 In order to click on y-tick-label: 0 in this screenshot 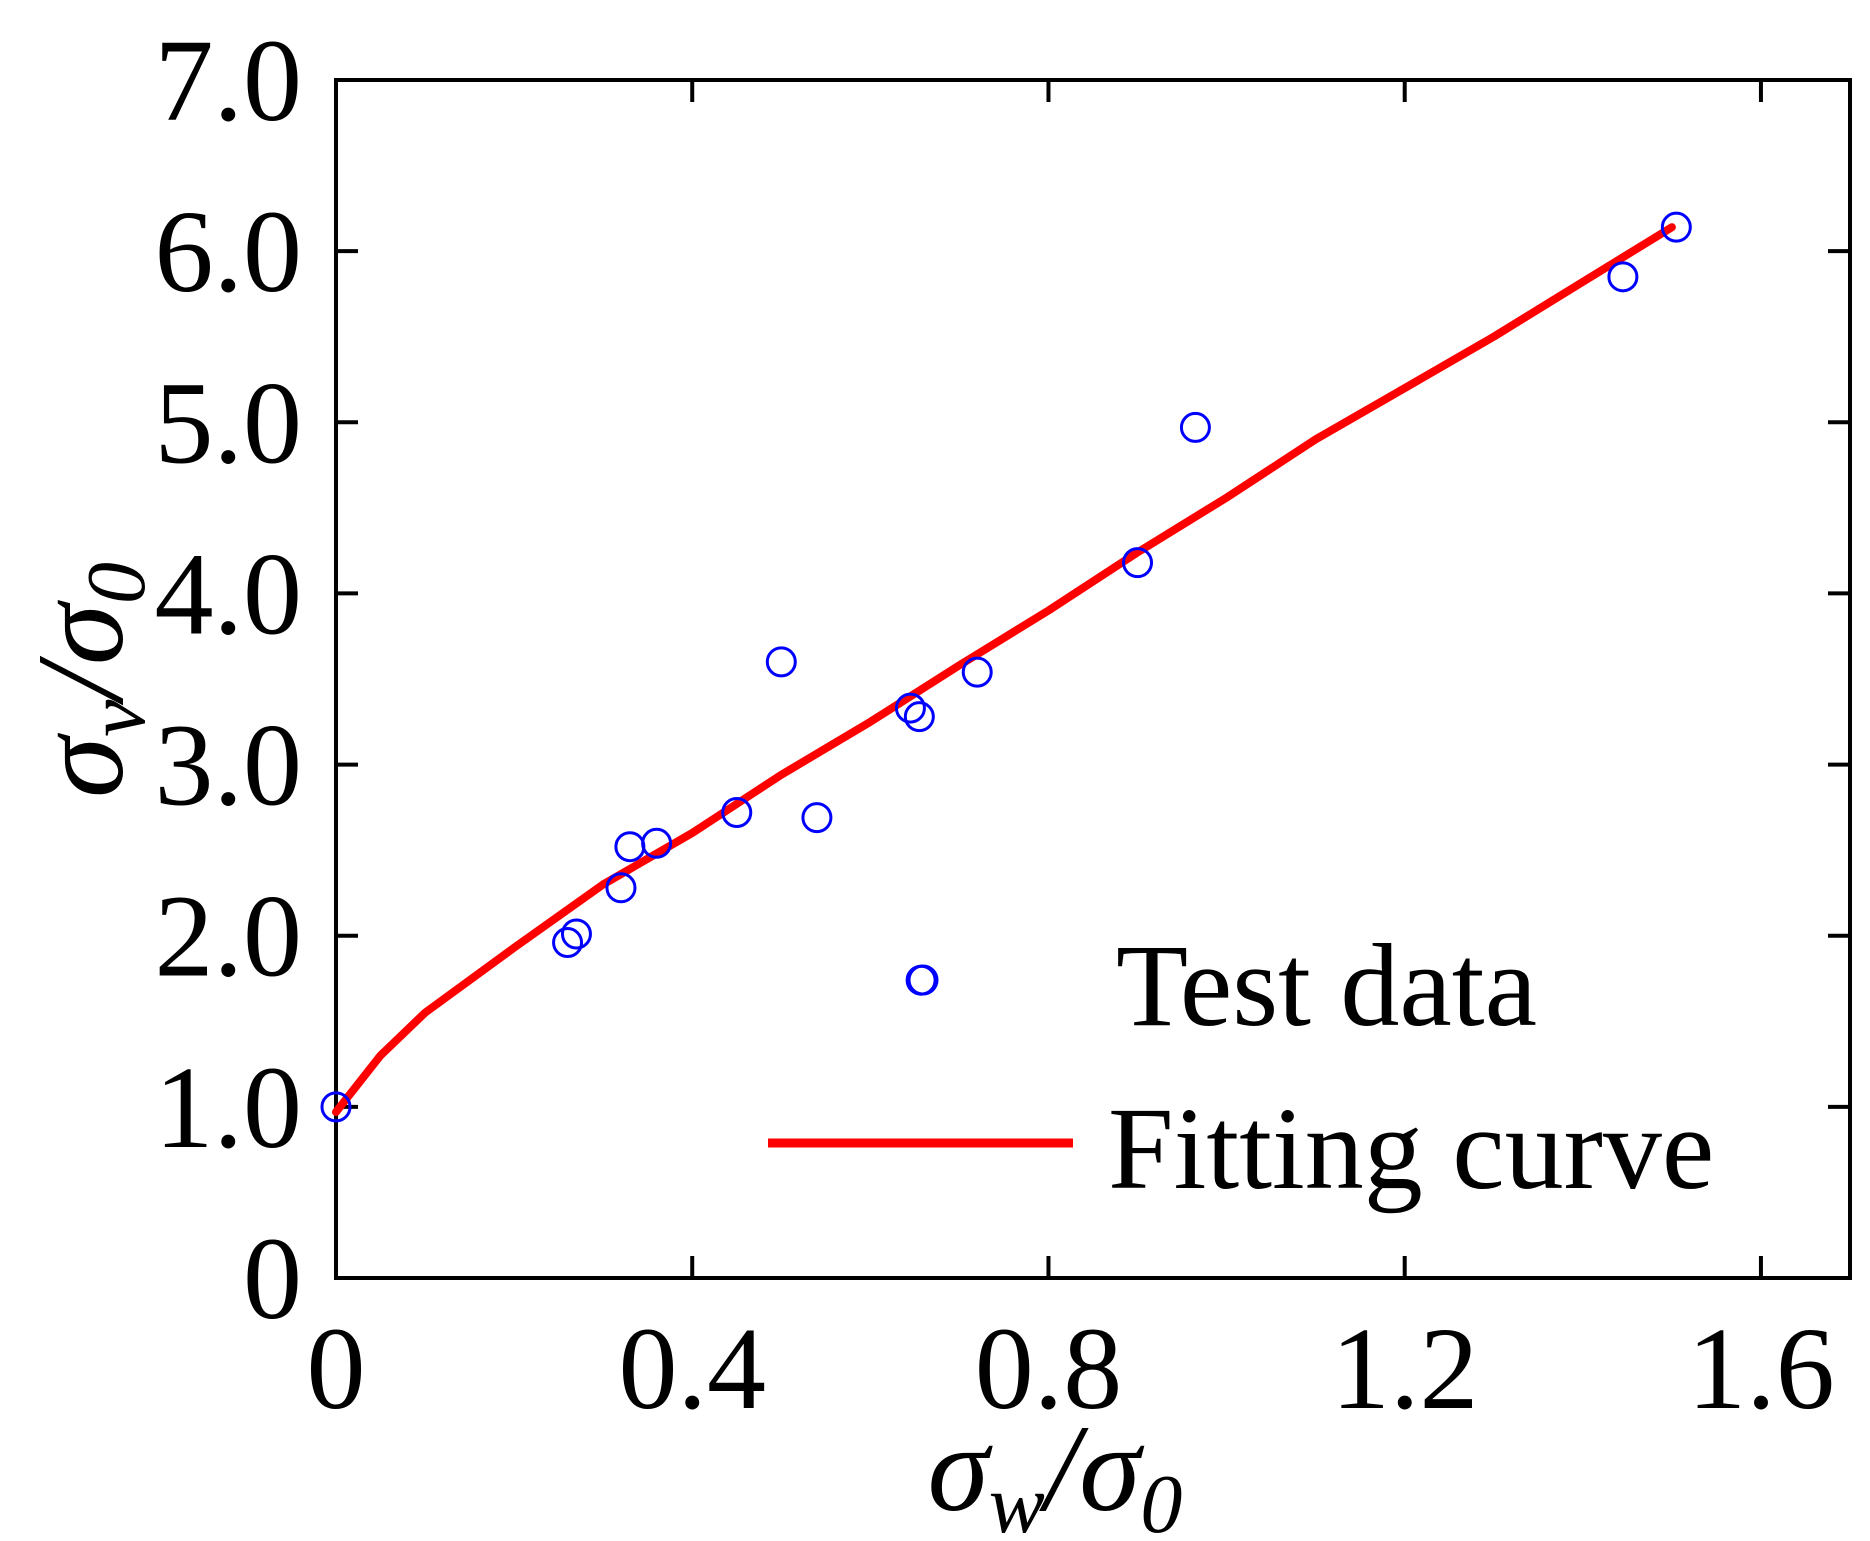, I will do `click(272, 1278)`.